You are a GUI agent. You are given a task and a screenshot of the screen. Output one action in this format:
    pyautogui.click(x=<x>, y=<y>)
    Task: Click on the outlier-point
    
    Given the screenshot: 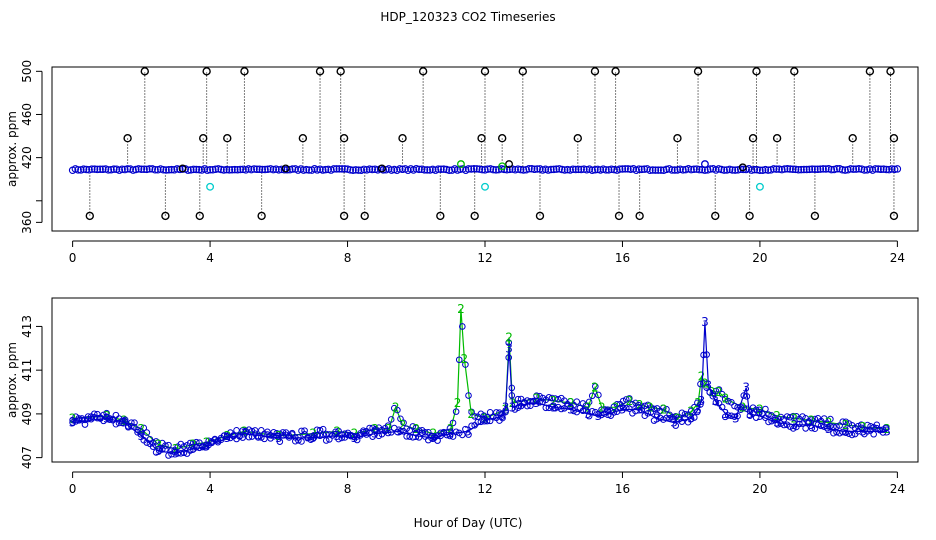 What is the action you would take?
    pyautogui.click(x=742, y=167)
    